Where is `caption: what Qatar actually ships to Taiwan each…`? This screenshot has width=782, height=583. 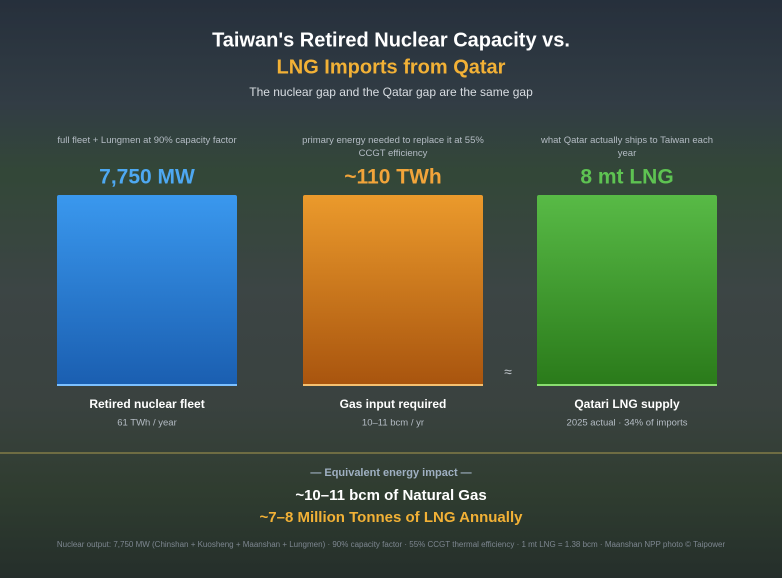 caption: what Qatar actually ships to Taiwan each… is located at coordinates (626, 147).